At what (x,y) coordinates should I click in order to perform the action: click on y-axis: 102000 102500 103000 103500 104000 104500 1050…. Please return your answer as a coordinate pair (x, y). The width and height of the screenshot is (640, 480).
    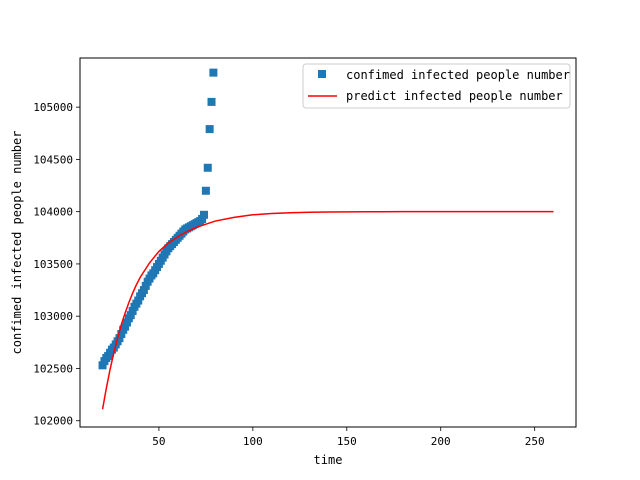
    Looking at the image, I should click on (56, 264).